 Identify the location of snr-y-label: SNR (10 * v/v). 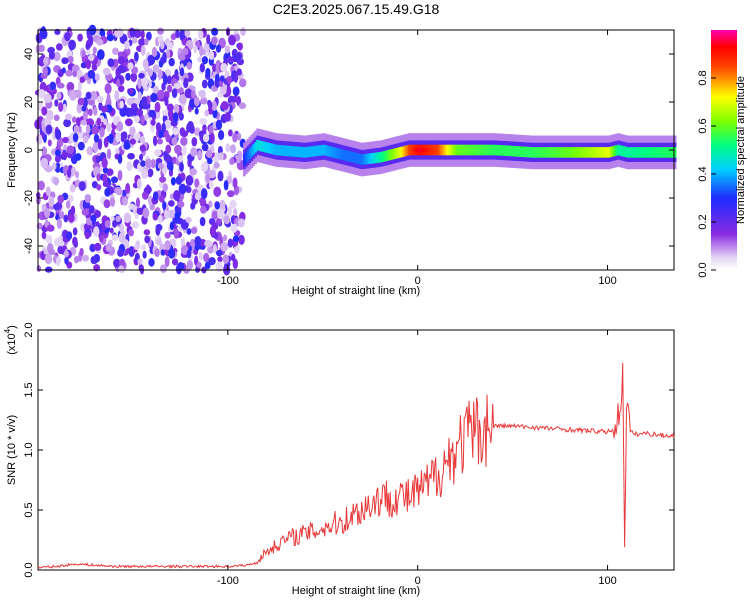
(12, 450).